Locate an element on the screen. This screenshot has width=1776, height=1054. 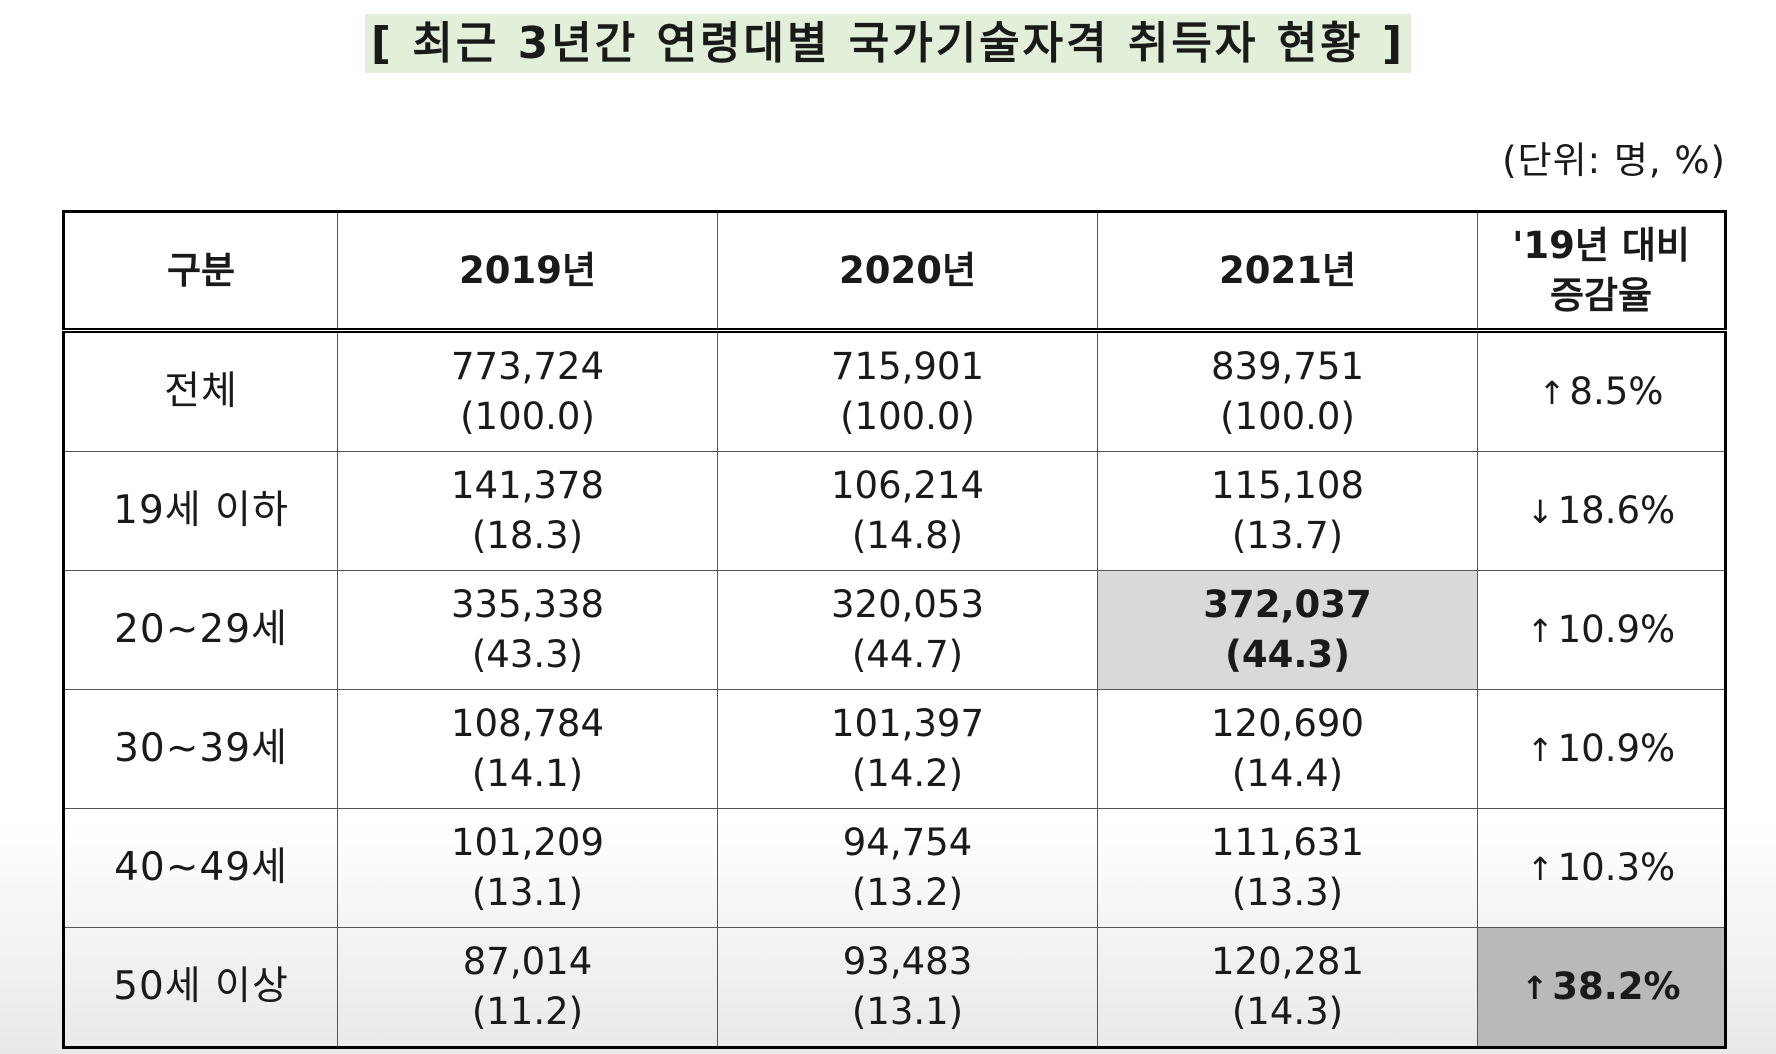
cell-2020: 715,901 (100.0) is located at coordinates (907, 391).